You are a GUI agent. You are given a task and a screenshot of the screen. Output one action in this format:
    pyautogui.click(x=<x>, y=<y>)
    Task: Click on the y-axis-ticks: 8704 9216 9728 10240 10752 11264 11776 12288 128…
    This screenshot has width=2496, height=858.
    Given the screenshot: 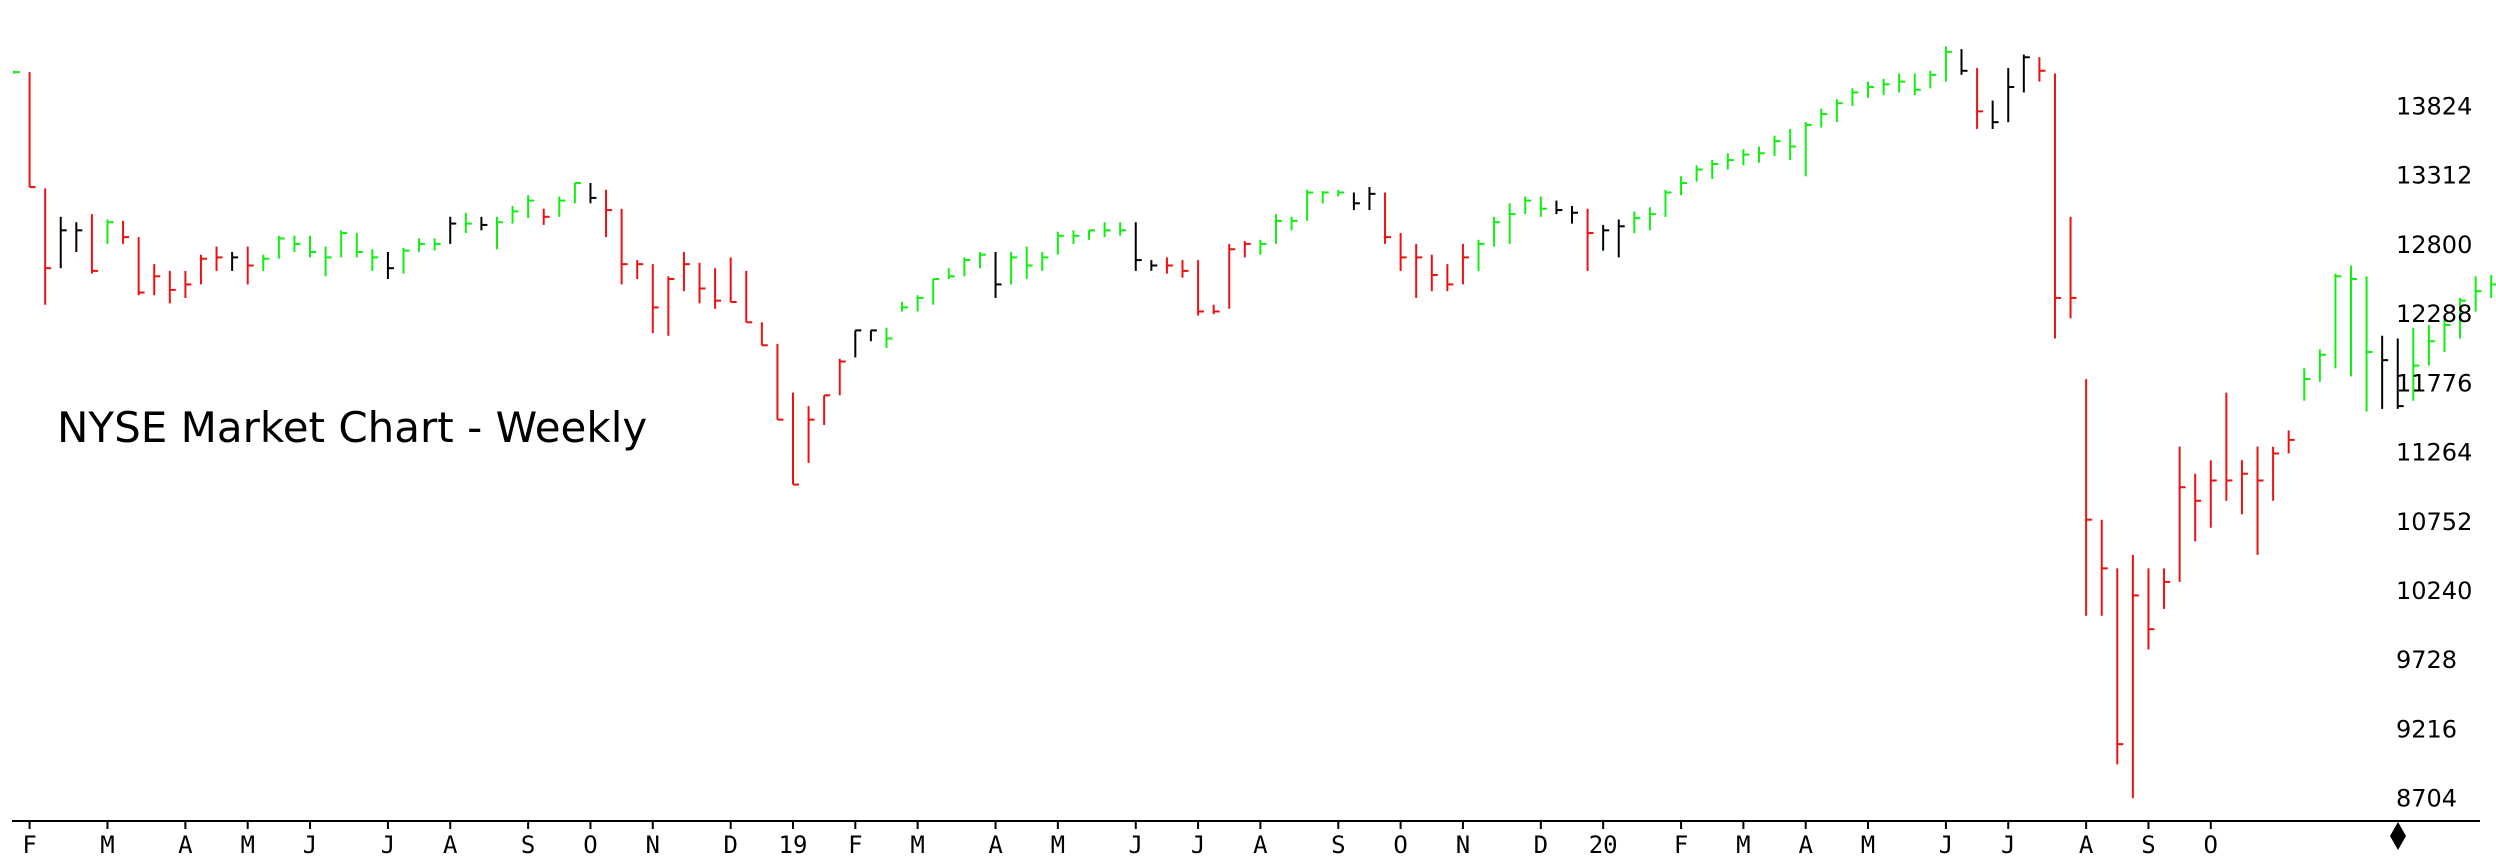 What is the action you would take?
    pyautogui.click(x=2434, y=452)
    